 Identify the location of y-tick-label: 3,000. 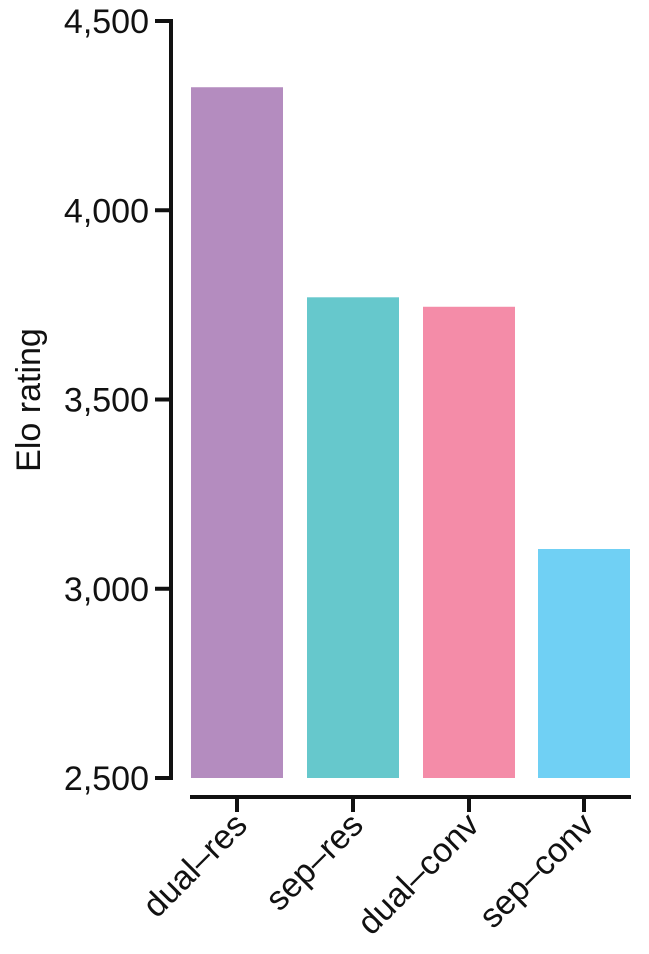
(106, 590).